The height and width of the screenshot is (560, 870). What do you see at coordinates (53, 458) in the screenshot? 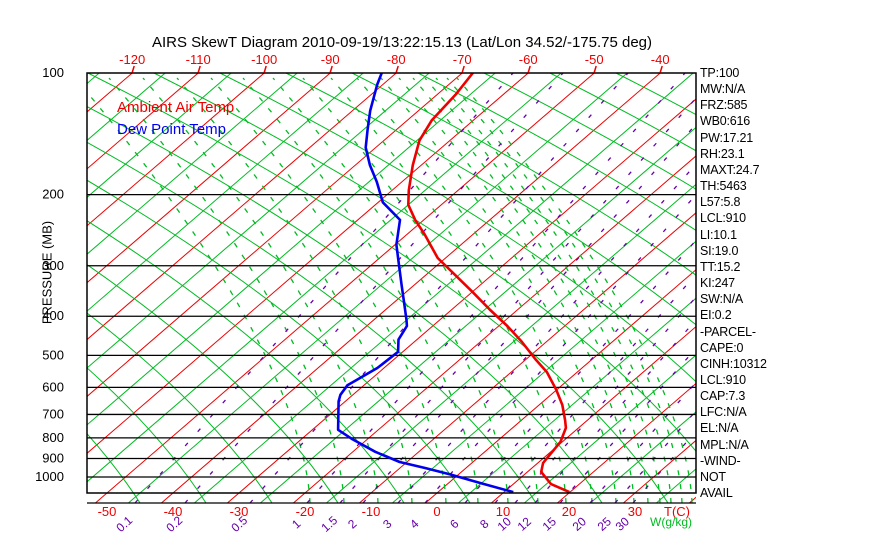
I see `pressure-tick-label: 900` at bounding box center [53, 458].